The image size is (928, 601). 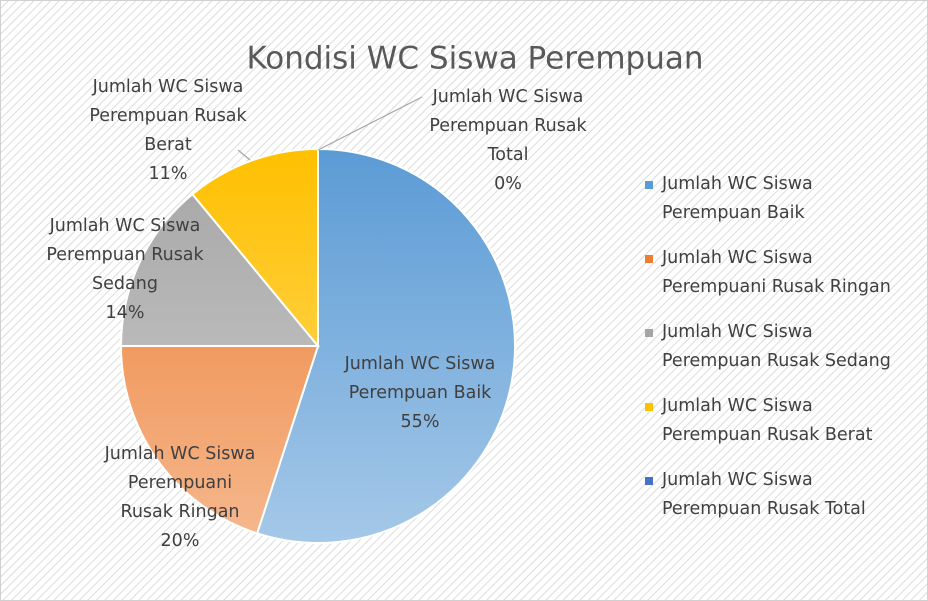 I want to click on label-text: 11%, so click(x=168, y=174).